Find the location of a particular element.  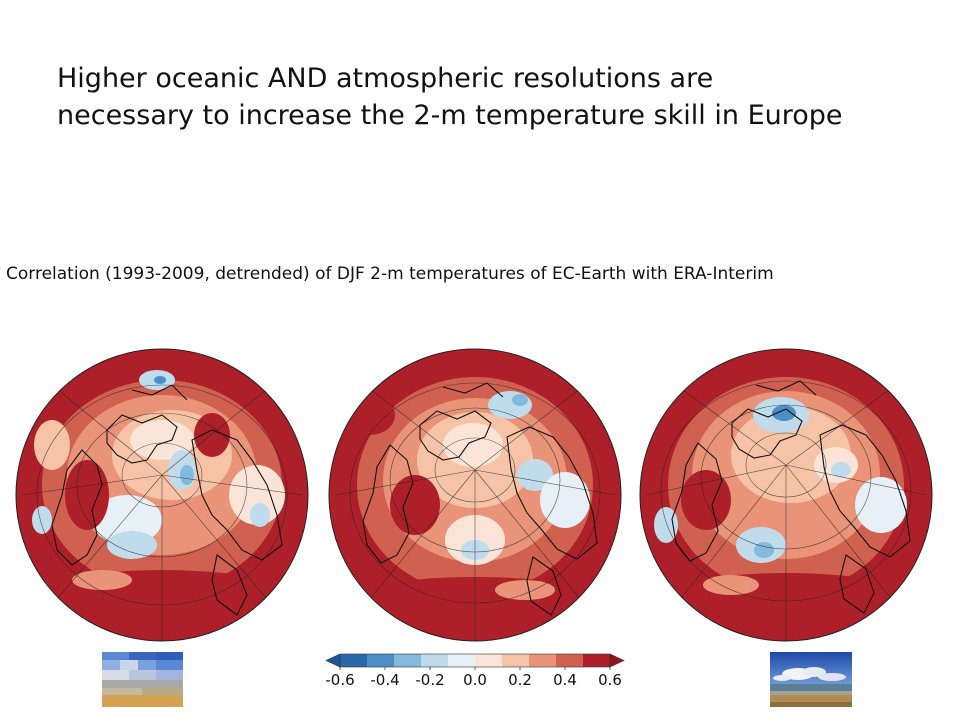

colorbar: -0.6 -0.4 -0.2 0.0 0.2 0.4 0.6 is located at coordinates (475, 671).